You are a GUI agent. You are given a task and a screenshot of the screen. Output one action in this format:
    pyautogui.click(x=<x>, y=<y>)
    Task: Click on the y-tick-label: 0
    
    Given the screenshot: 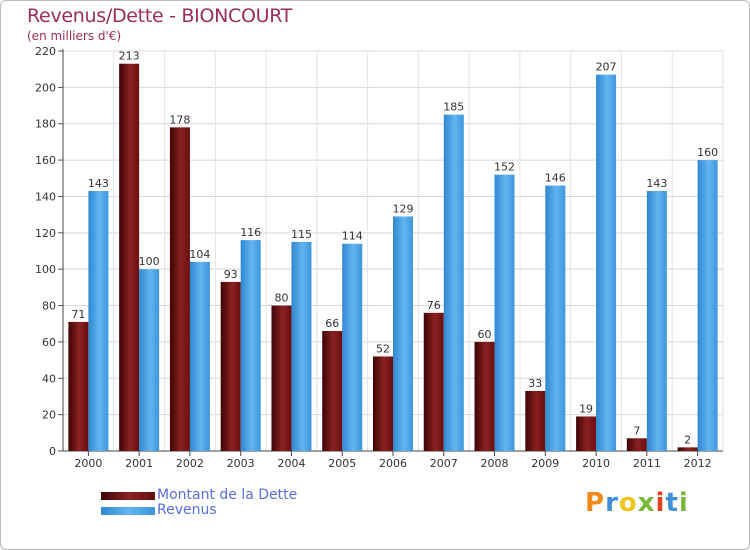 What is the action you would take?
    pyautogui.click(x=52, y=451)
    